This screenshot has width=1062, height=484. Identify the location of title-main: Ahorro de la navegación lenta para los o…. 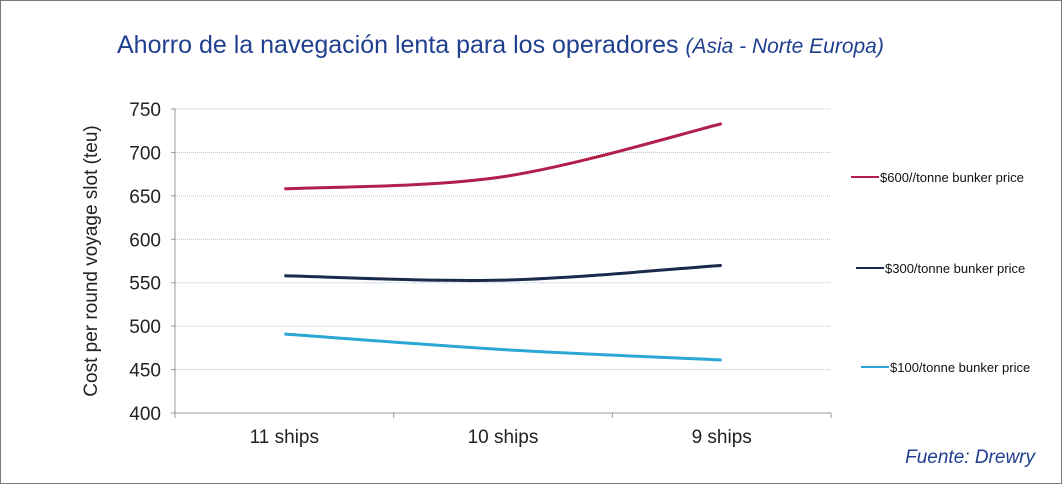
(398, 45).